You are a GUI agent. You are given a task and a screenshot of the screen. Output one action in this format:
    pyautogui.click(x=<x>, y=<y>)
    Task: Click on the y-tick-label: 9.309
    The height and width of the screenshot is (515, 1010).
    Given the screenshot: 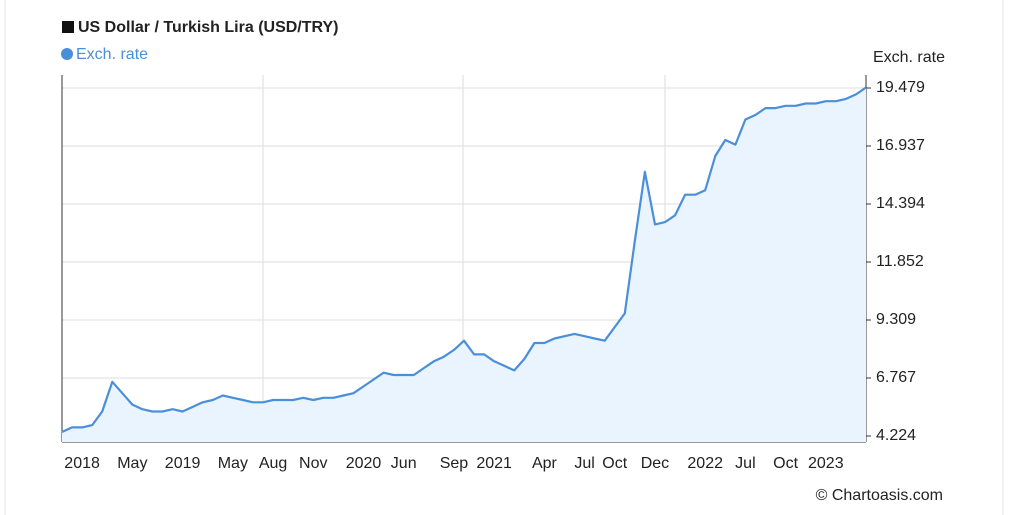 What is the action you would take?
    pyautogui.click(x=896, y=319)
    